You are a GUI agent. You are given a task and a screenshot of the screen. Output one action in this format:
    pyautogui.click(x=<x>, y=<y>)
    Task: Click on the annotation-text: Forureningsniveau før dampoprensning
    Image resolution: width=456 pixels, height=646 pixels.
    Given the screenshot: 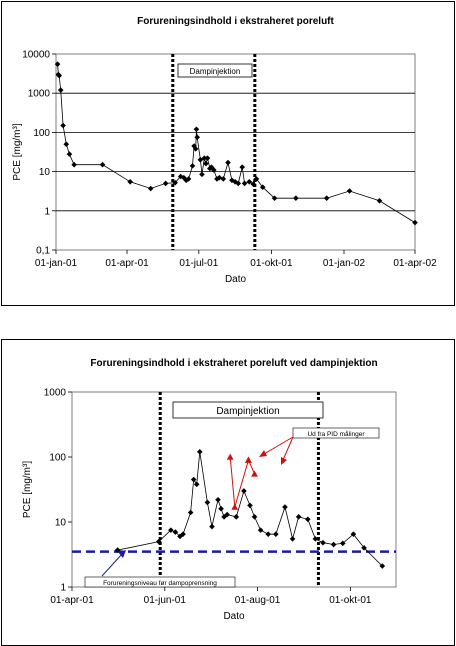 What is the action you would take?
    pyautogui.click(x=160, y=583)
    